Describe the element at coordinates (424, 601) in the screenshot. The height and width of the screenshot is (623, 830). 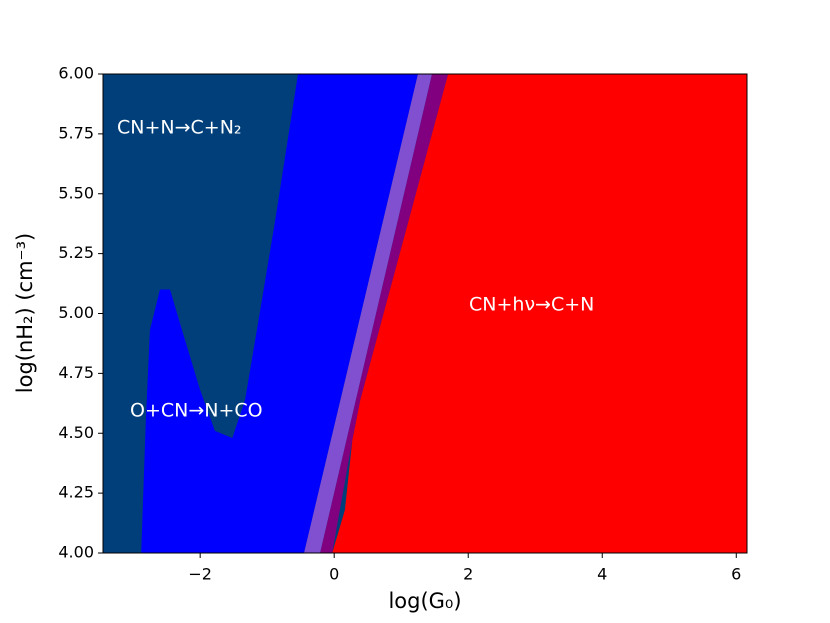
I see `x-axis-label: log(G₀)` at that location.